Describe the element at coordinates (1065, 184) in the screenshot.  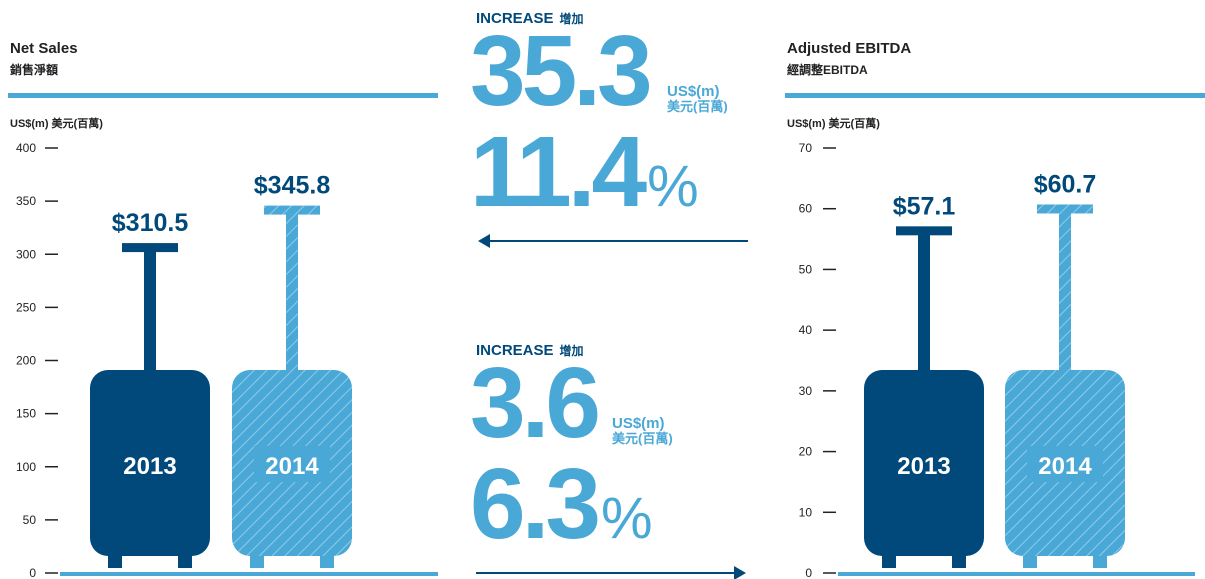
I see `value-label: $60.7` at that location.